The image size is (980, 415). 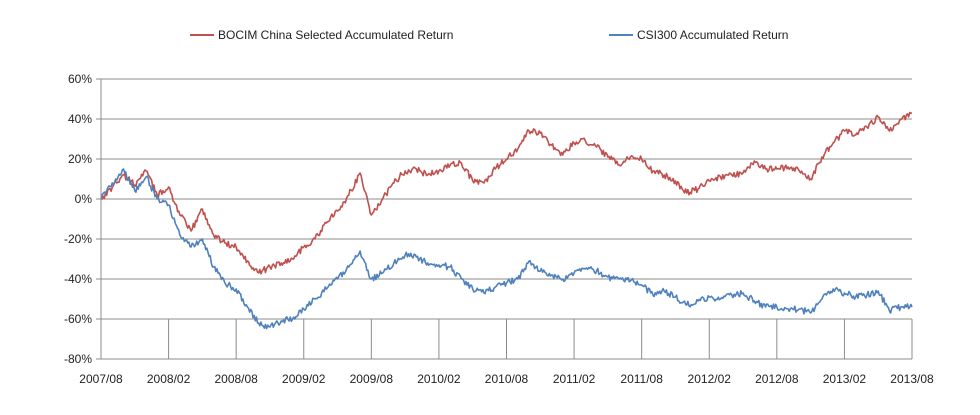 What do you see at coordinates (912, 379) in the screenshot?
I see `x-tick-label: 2013/08` at bounding box center [912, 379].